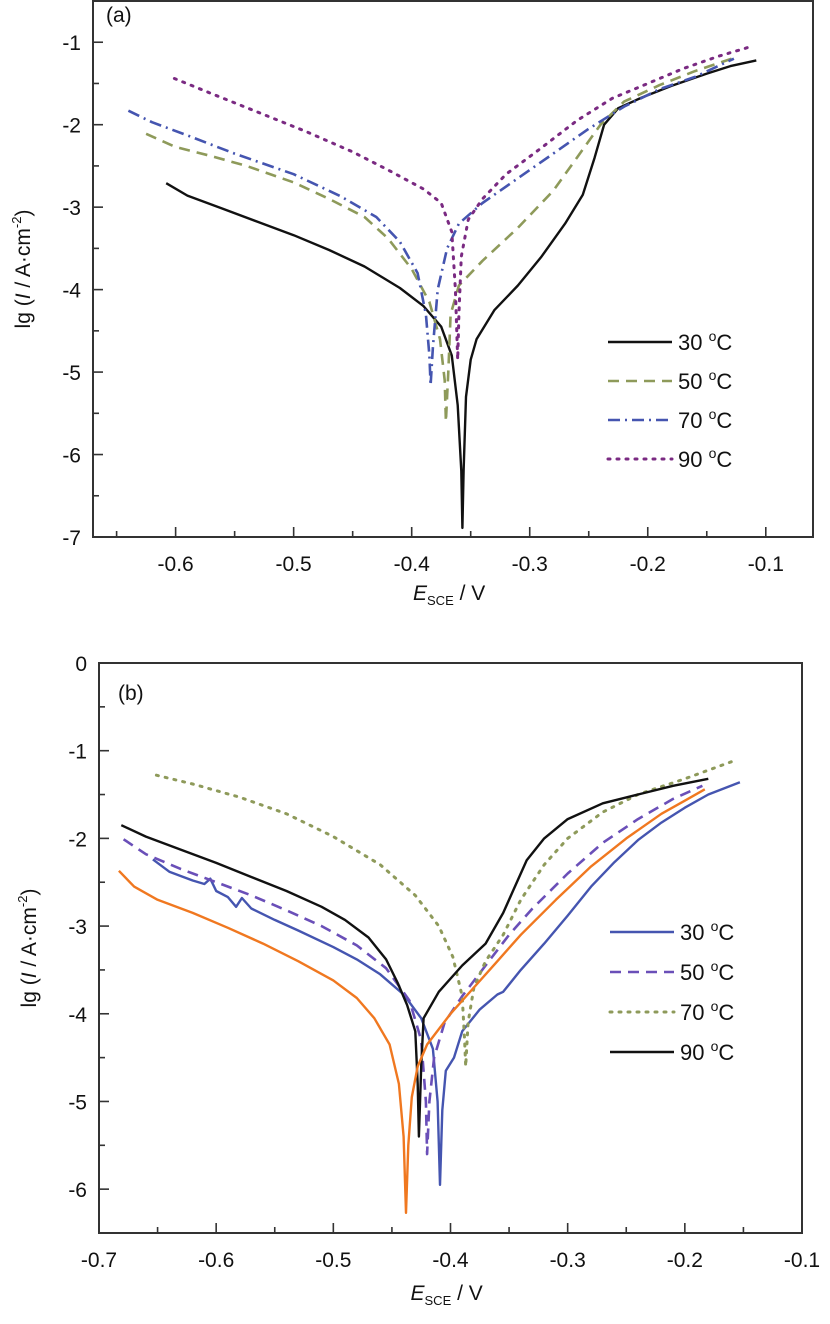  Describe the element at coordinates (119, 15) in the screenshot. I see `panel-label: (a)` at that location.